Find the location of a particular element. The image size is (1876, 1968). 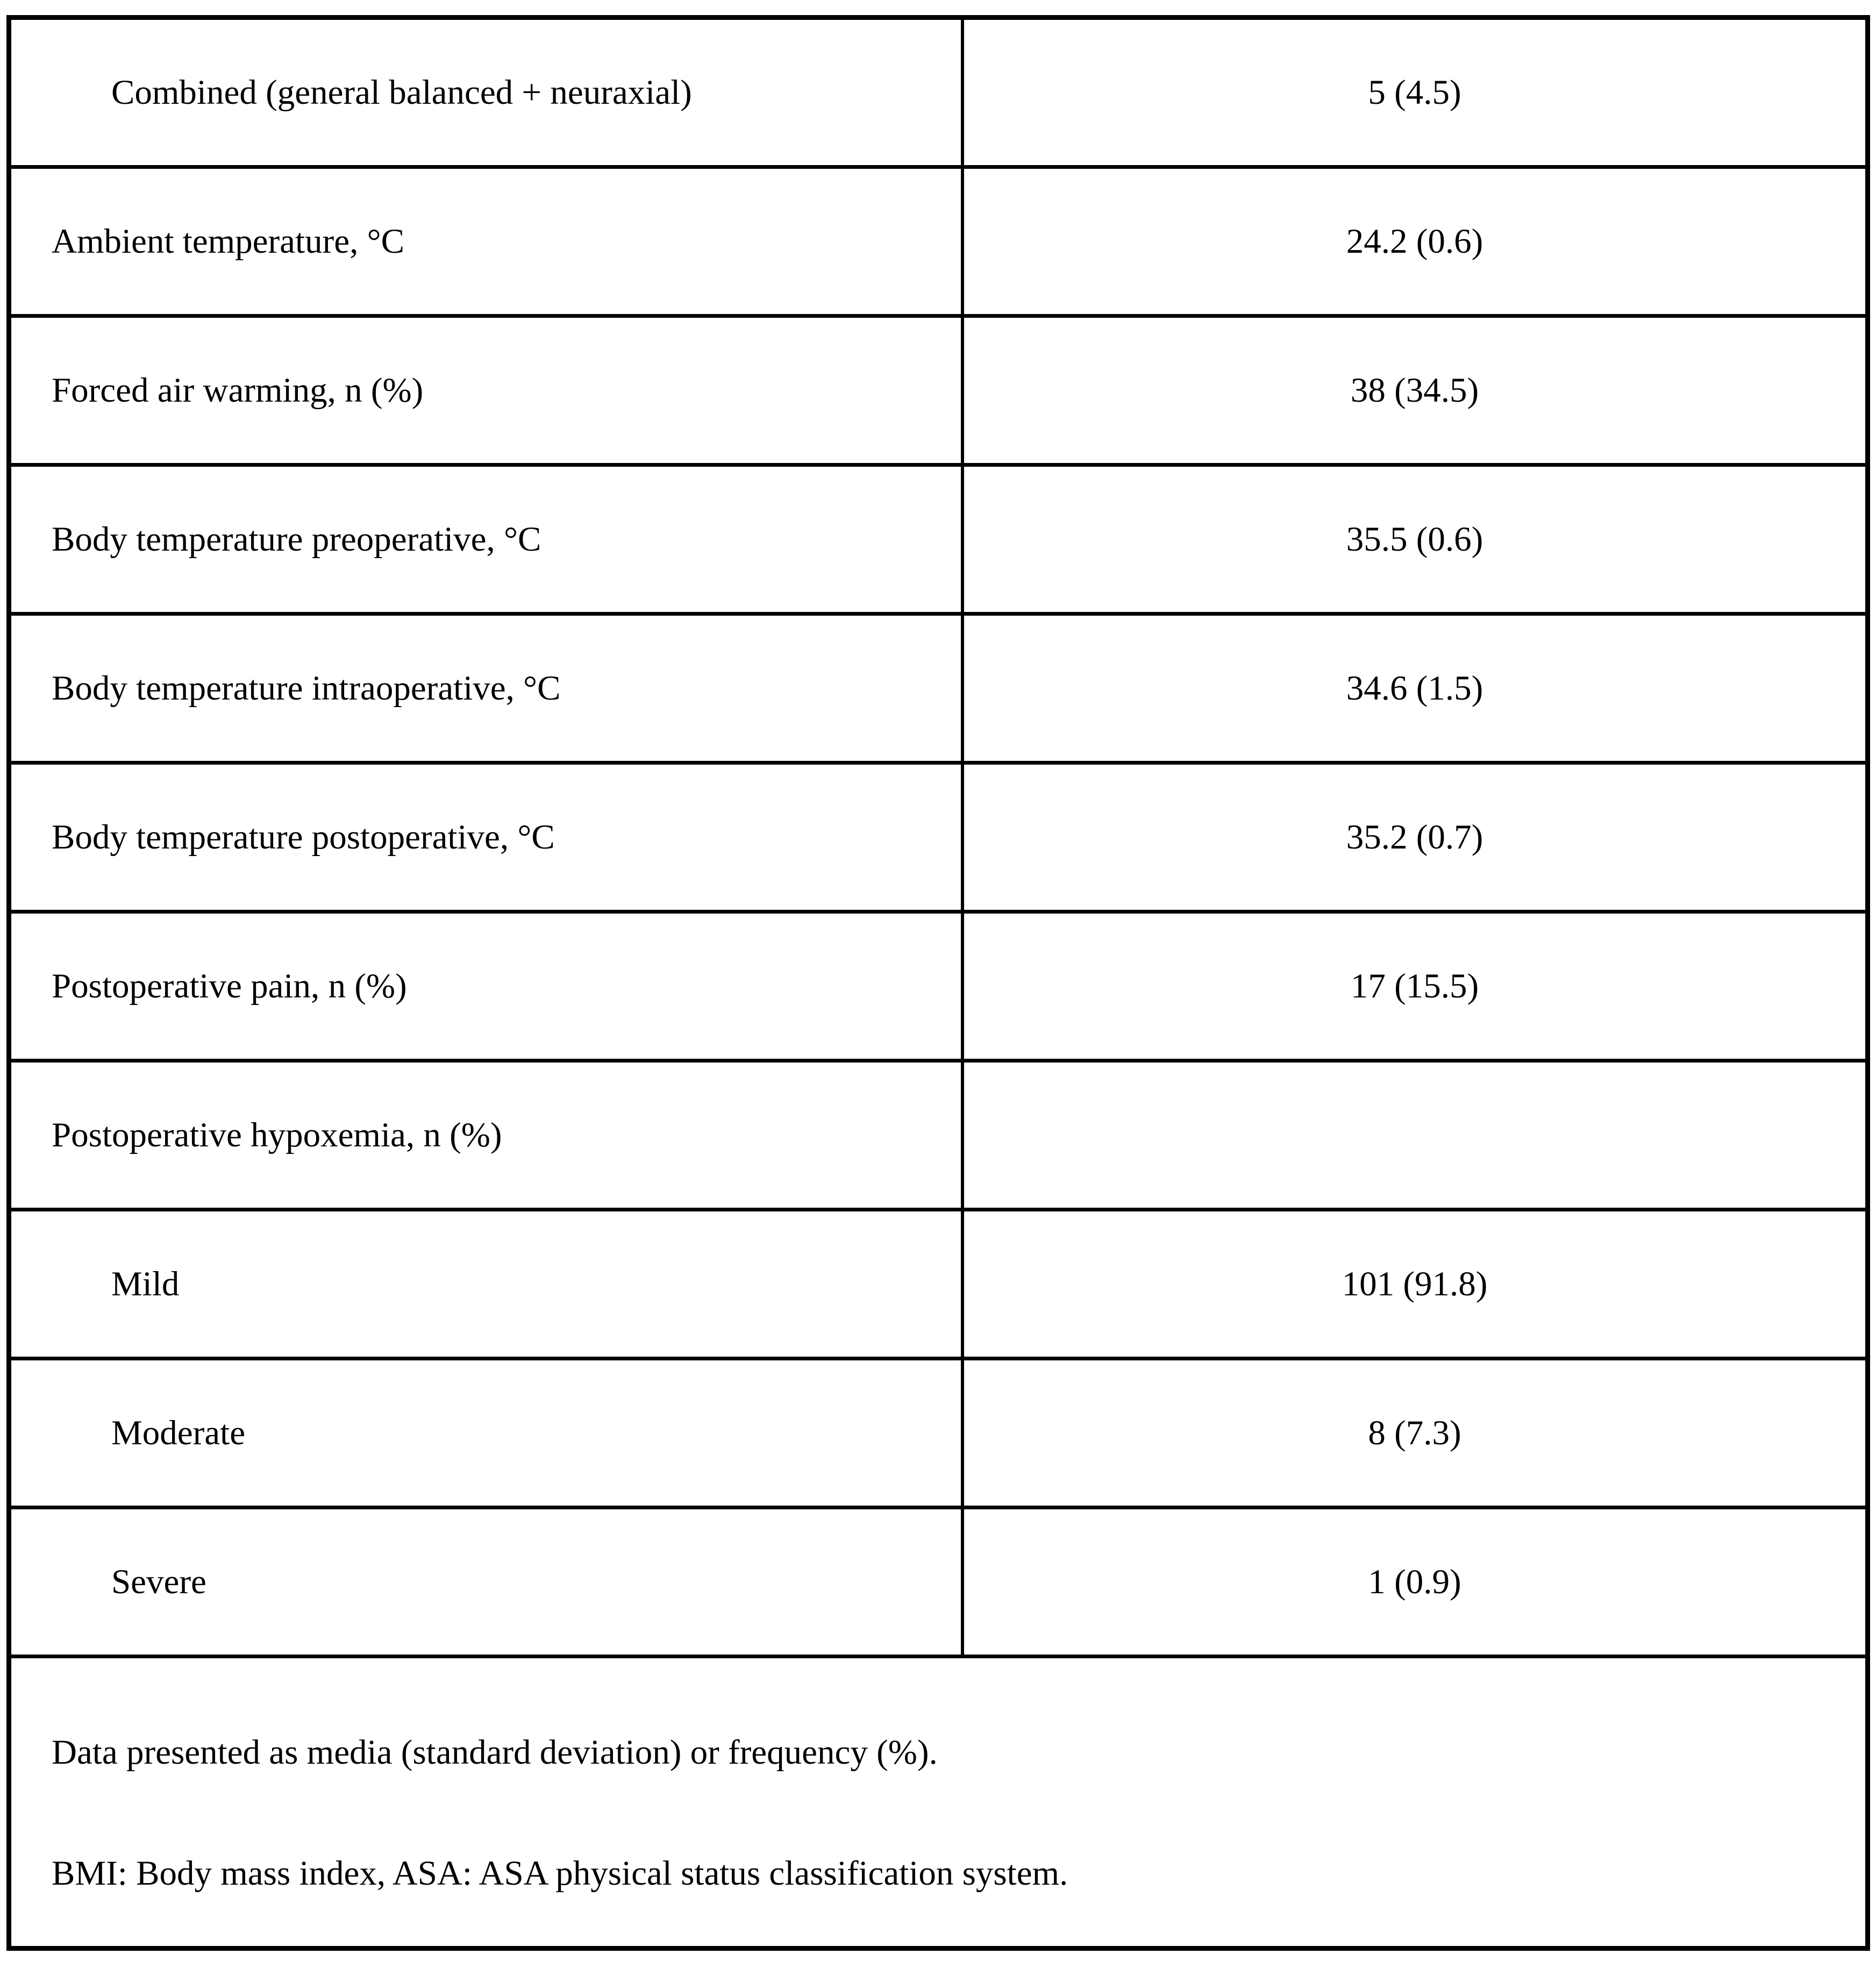

row-value is located at coordinates (1414, 1135).